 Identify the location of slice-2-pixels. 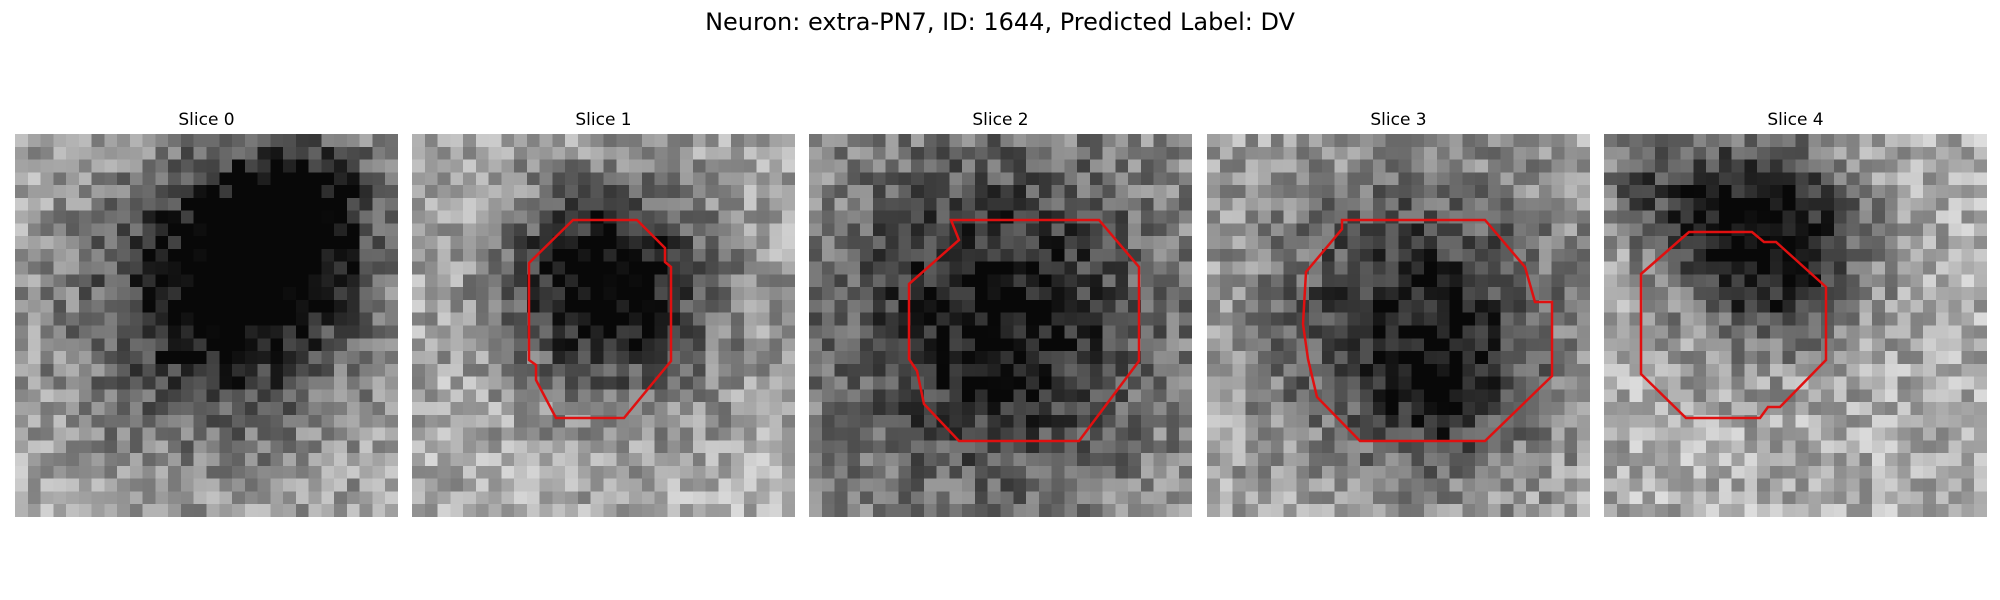
(1000, 325).